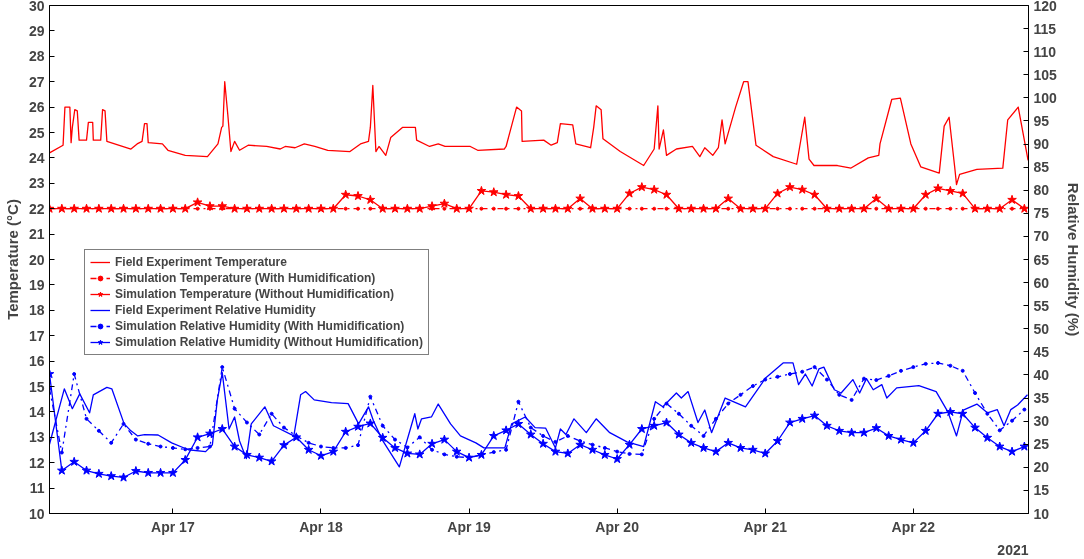 The image size is (1084, 559). Describe the element at coordinates (1045, 51) in the screenshot. I see `y2-tick-label: 110` at that location.